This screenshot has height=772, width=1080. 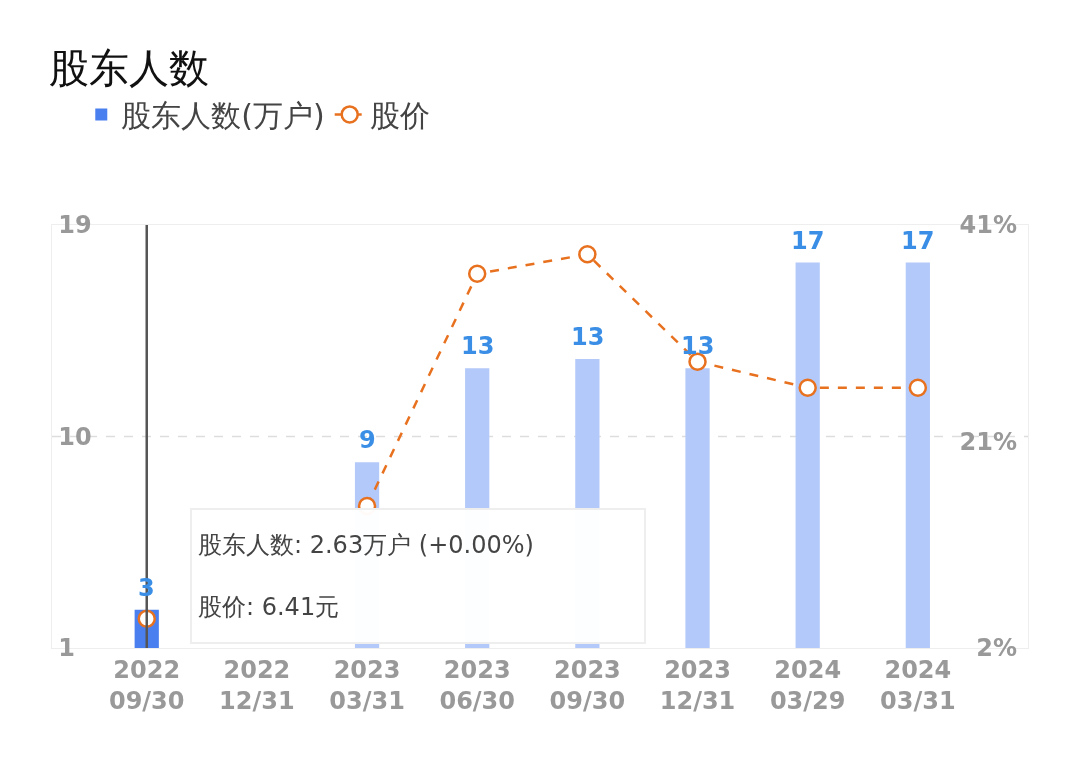 What do you see at coordinates (367, 440) in the screenshot?
I see `data-label: 9` at bounding box center [367, 440].